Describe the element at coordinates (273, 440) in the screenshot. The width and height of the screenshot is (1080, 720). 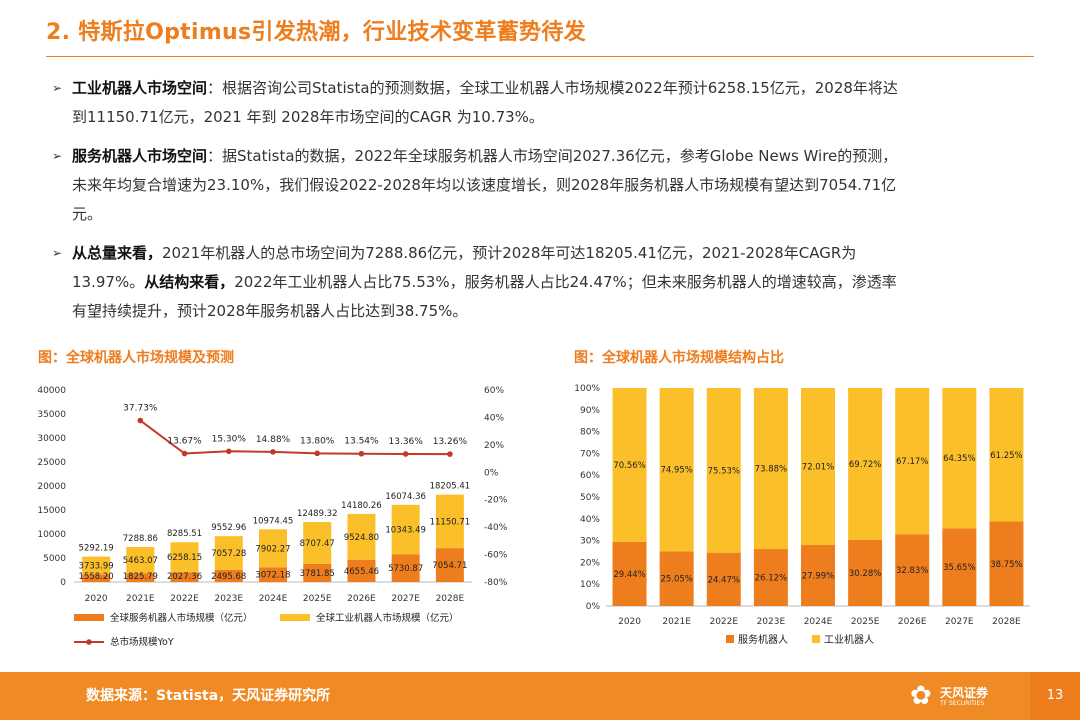
I see `yoy-label: 14.88%` at that location.